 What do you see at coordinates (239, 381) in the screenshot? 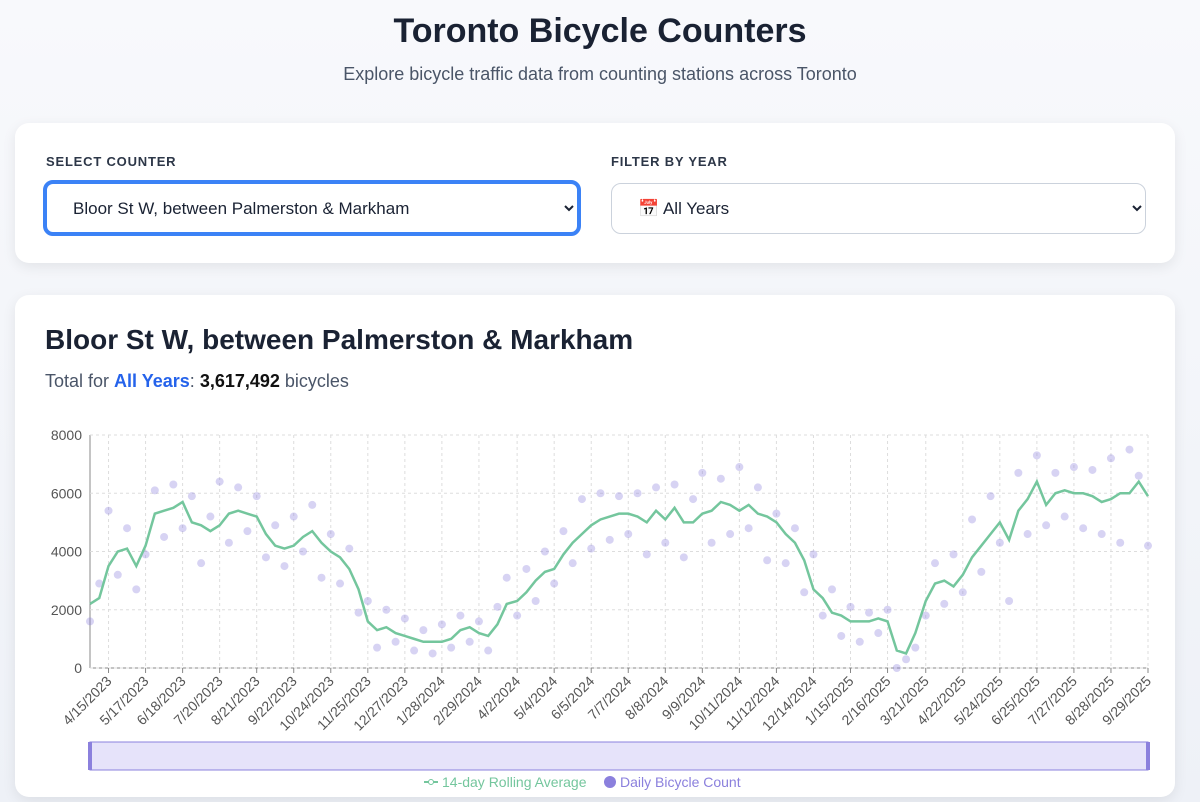
I see `total-count: 3,617,492` at bounding box center [239, 381].